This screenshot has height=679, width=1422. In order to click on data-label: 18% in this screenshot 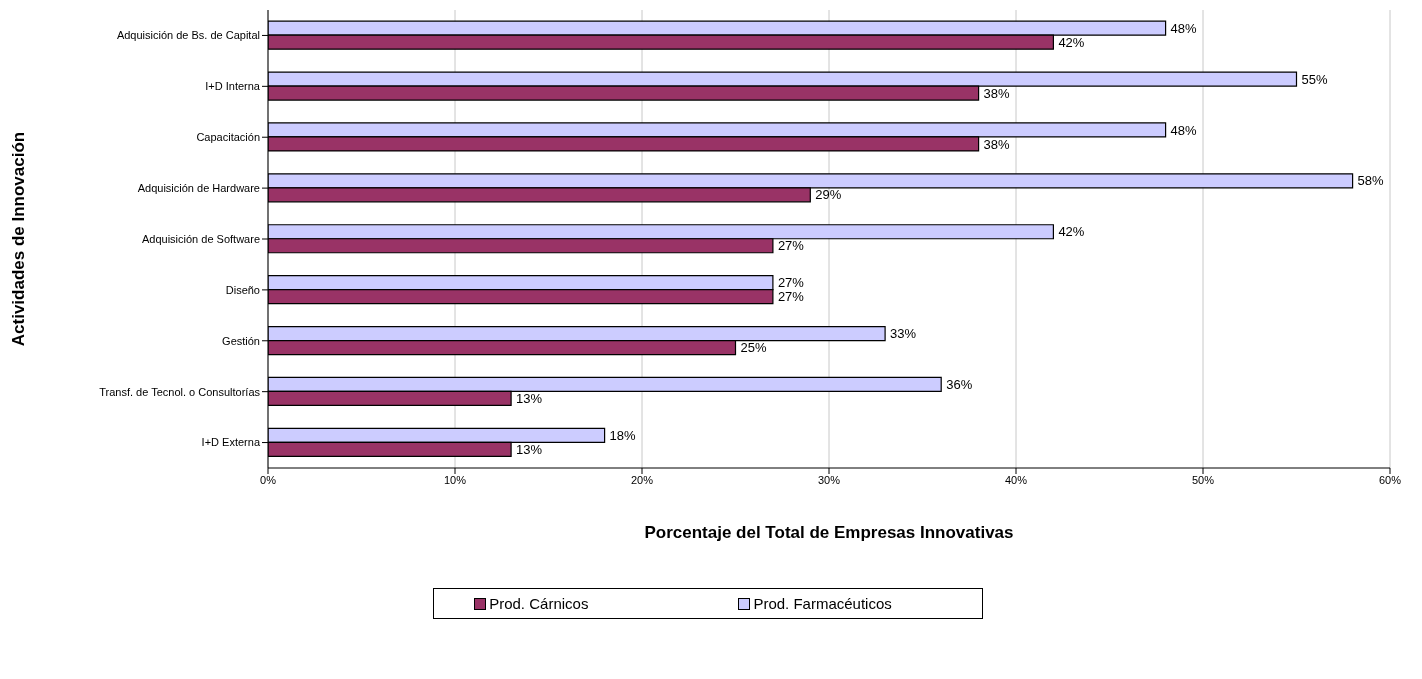, I will do `click(623, 435)`.